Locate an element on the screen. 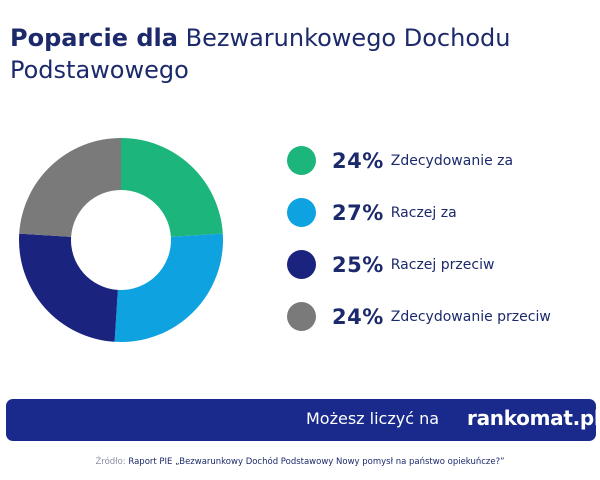 This screenshot has height=480, width=600. source-label: Źródło: is located at coordinates (110, 462).